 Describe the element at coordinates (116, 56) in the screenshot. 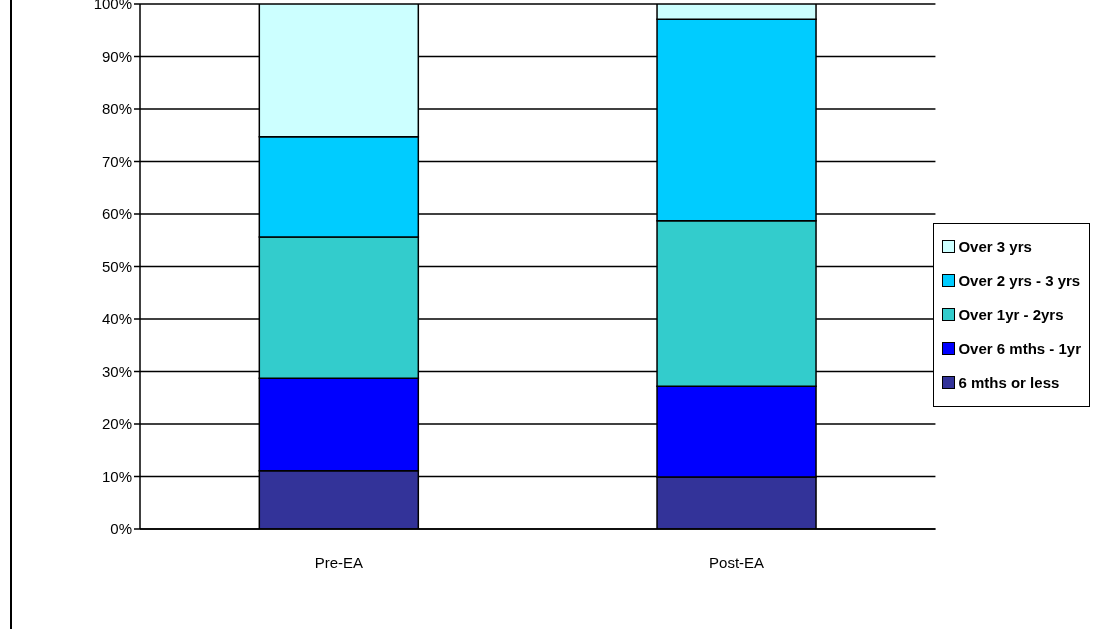

I see `y-tick-label: 90%` at that location.